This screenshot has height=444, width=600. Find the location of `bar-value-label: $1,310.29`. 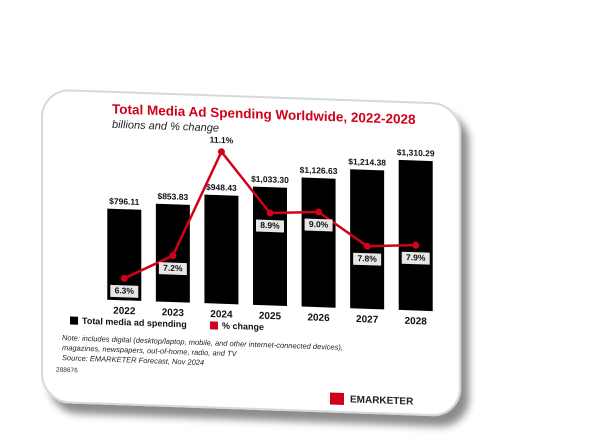

bar-value-label: $1,310.29 is located at coordinates (416, 152).